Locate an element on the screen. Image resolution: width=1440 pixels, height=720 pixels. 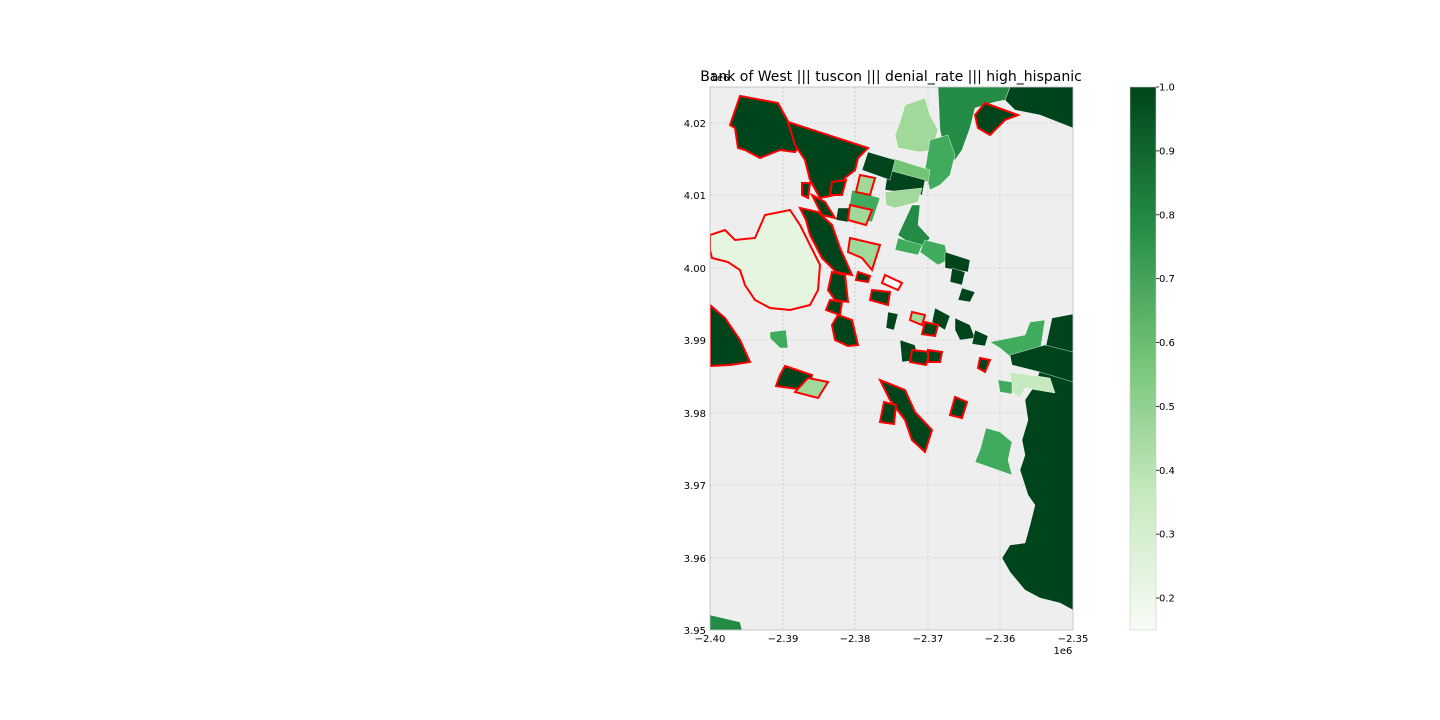
x-offset-label: 1e6 is located at coordinates (1063, 651).